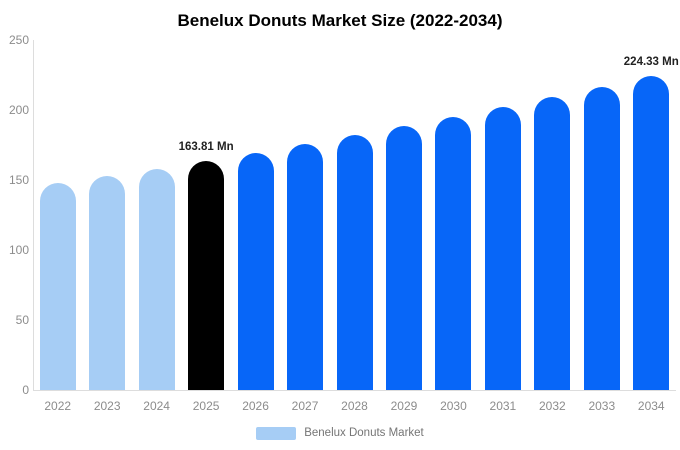 This screenshot has height=450, width=680. I want to click on x-tick-label-2022: 2022, so click(58, 406).